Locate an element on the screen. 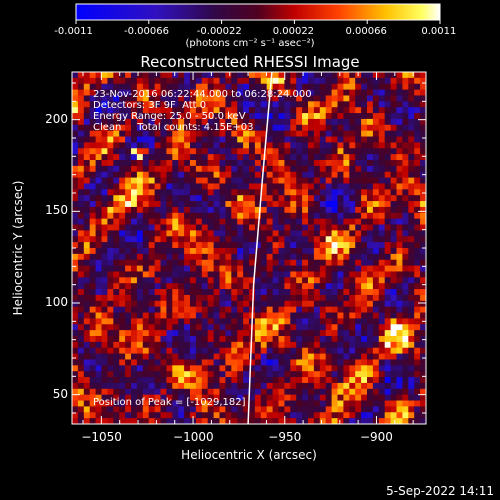  y-axis-label: Heliocentric Y (arcsec) is located at coordinates (18, 248).